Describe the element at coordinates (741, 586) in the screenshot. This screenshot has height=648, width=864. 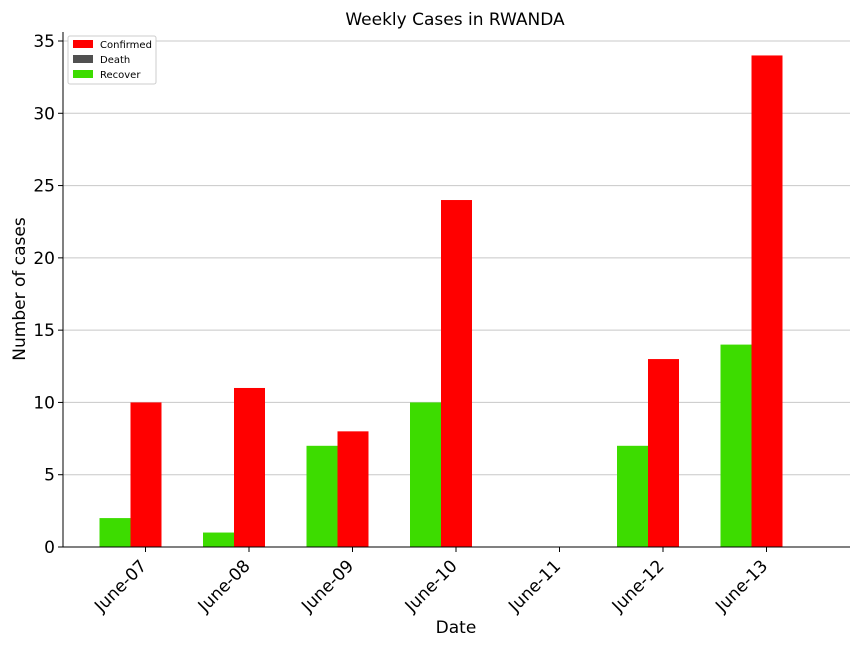
I see `x-tick-label: June-13` at that location.